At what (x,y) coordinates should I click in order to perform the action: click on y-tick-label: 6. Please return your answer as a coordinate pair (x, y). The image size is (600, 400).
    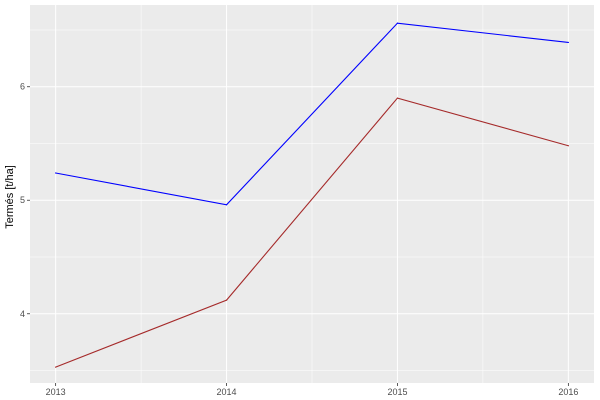
    Looking at the image, I should click on (22, 87).